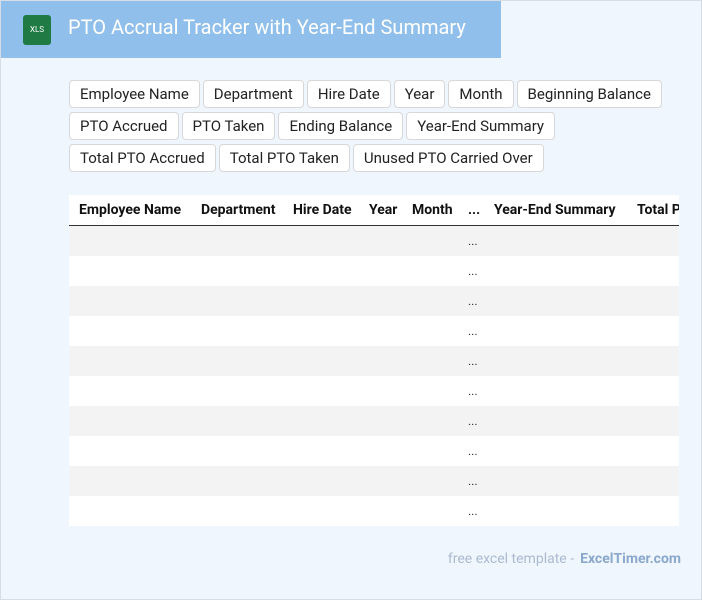 The height and width of the screenshot is (600, 702). I want to click on footer-brand: ExcelTimer.com, so click(630, 559).